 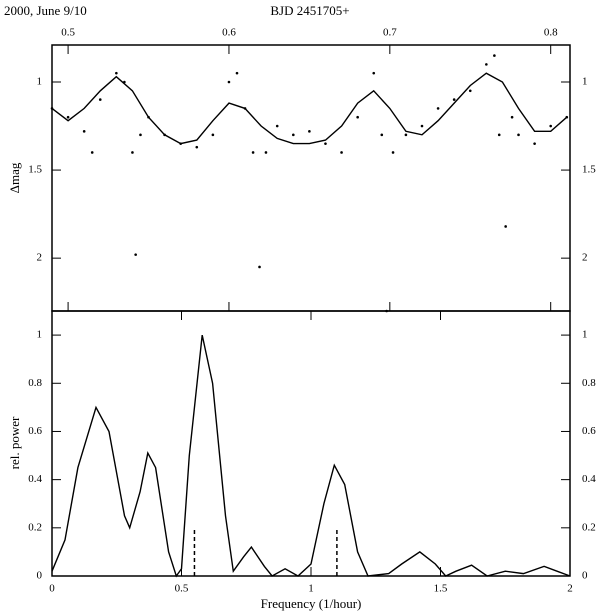 What do you see at coordinates (441, 589) in the screenshot?
I see `x-tick-label: 1.5` at bounding box center [441, 589].